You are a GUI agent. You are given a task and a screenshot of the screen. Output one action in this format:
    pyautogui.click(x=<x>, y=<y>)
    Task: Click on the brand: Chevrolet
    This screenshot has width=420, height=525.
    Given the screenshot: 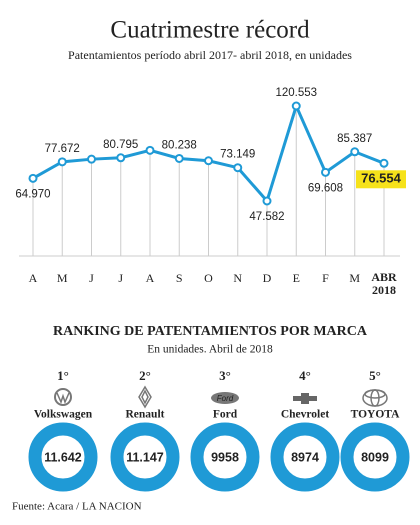 What is the action you would take?
    pyautogui.click(x=305, y=415)
    